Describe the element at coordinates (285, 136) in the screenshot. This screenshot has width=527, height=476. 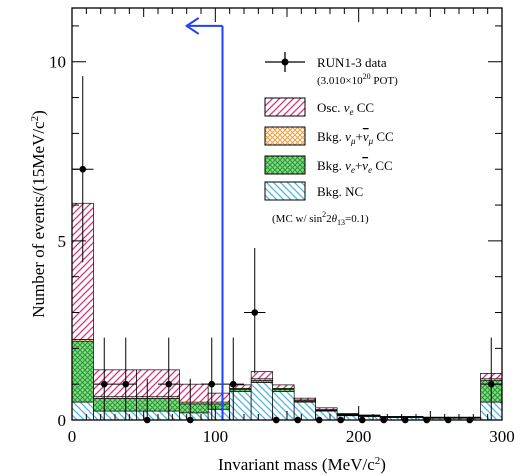
I see `legend-swatch-numu` at that location.